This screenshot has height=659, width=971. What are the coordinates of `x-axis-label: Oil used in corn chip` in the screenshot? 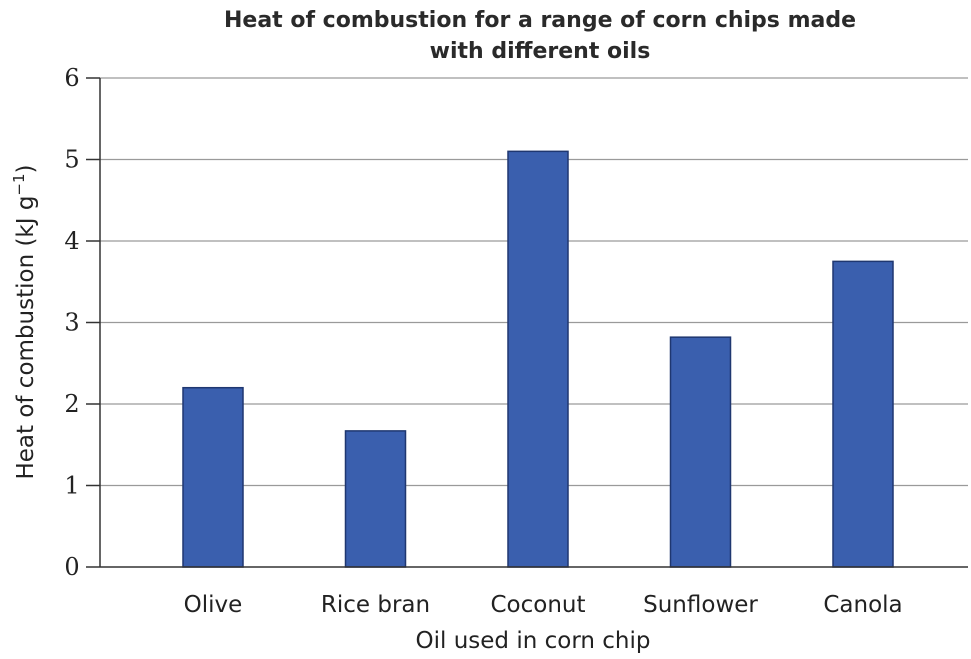 It's located at (533, 641).